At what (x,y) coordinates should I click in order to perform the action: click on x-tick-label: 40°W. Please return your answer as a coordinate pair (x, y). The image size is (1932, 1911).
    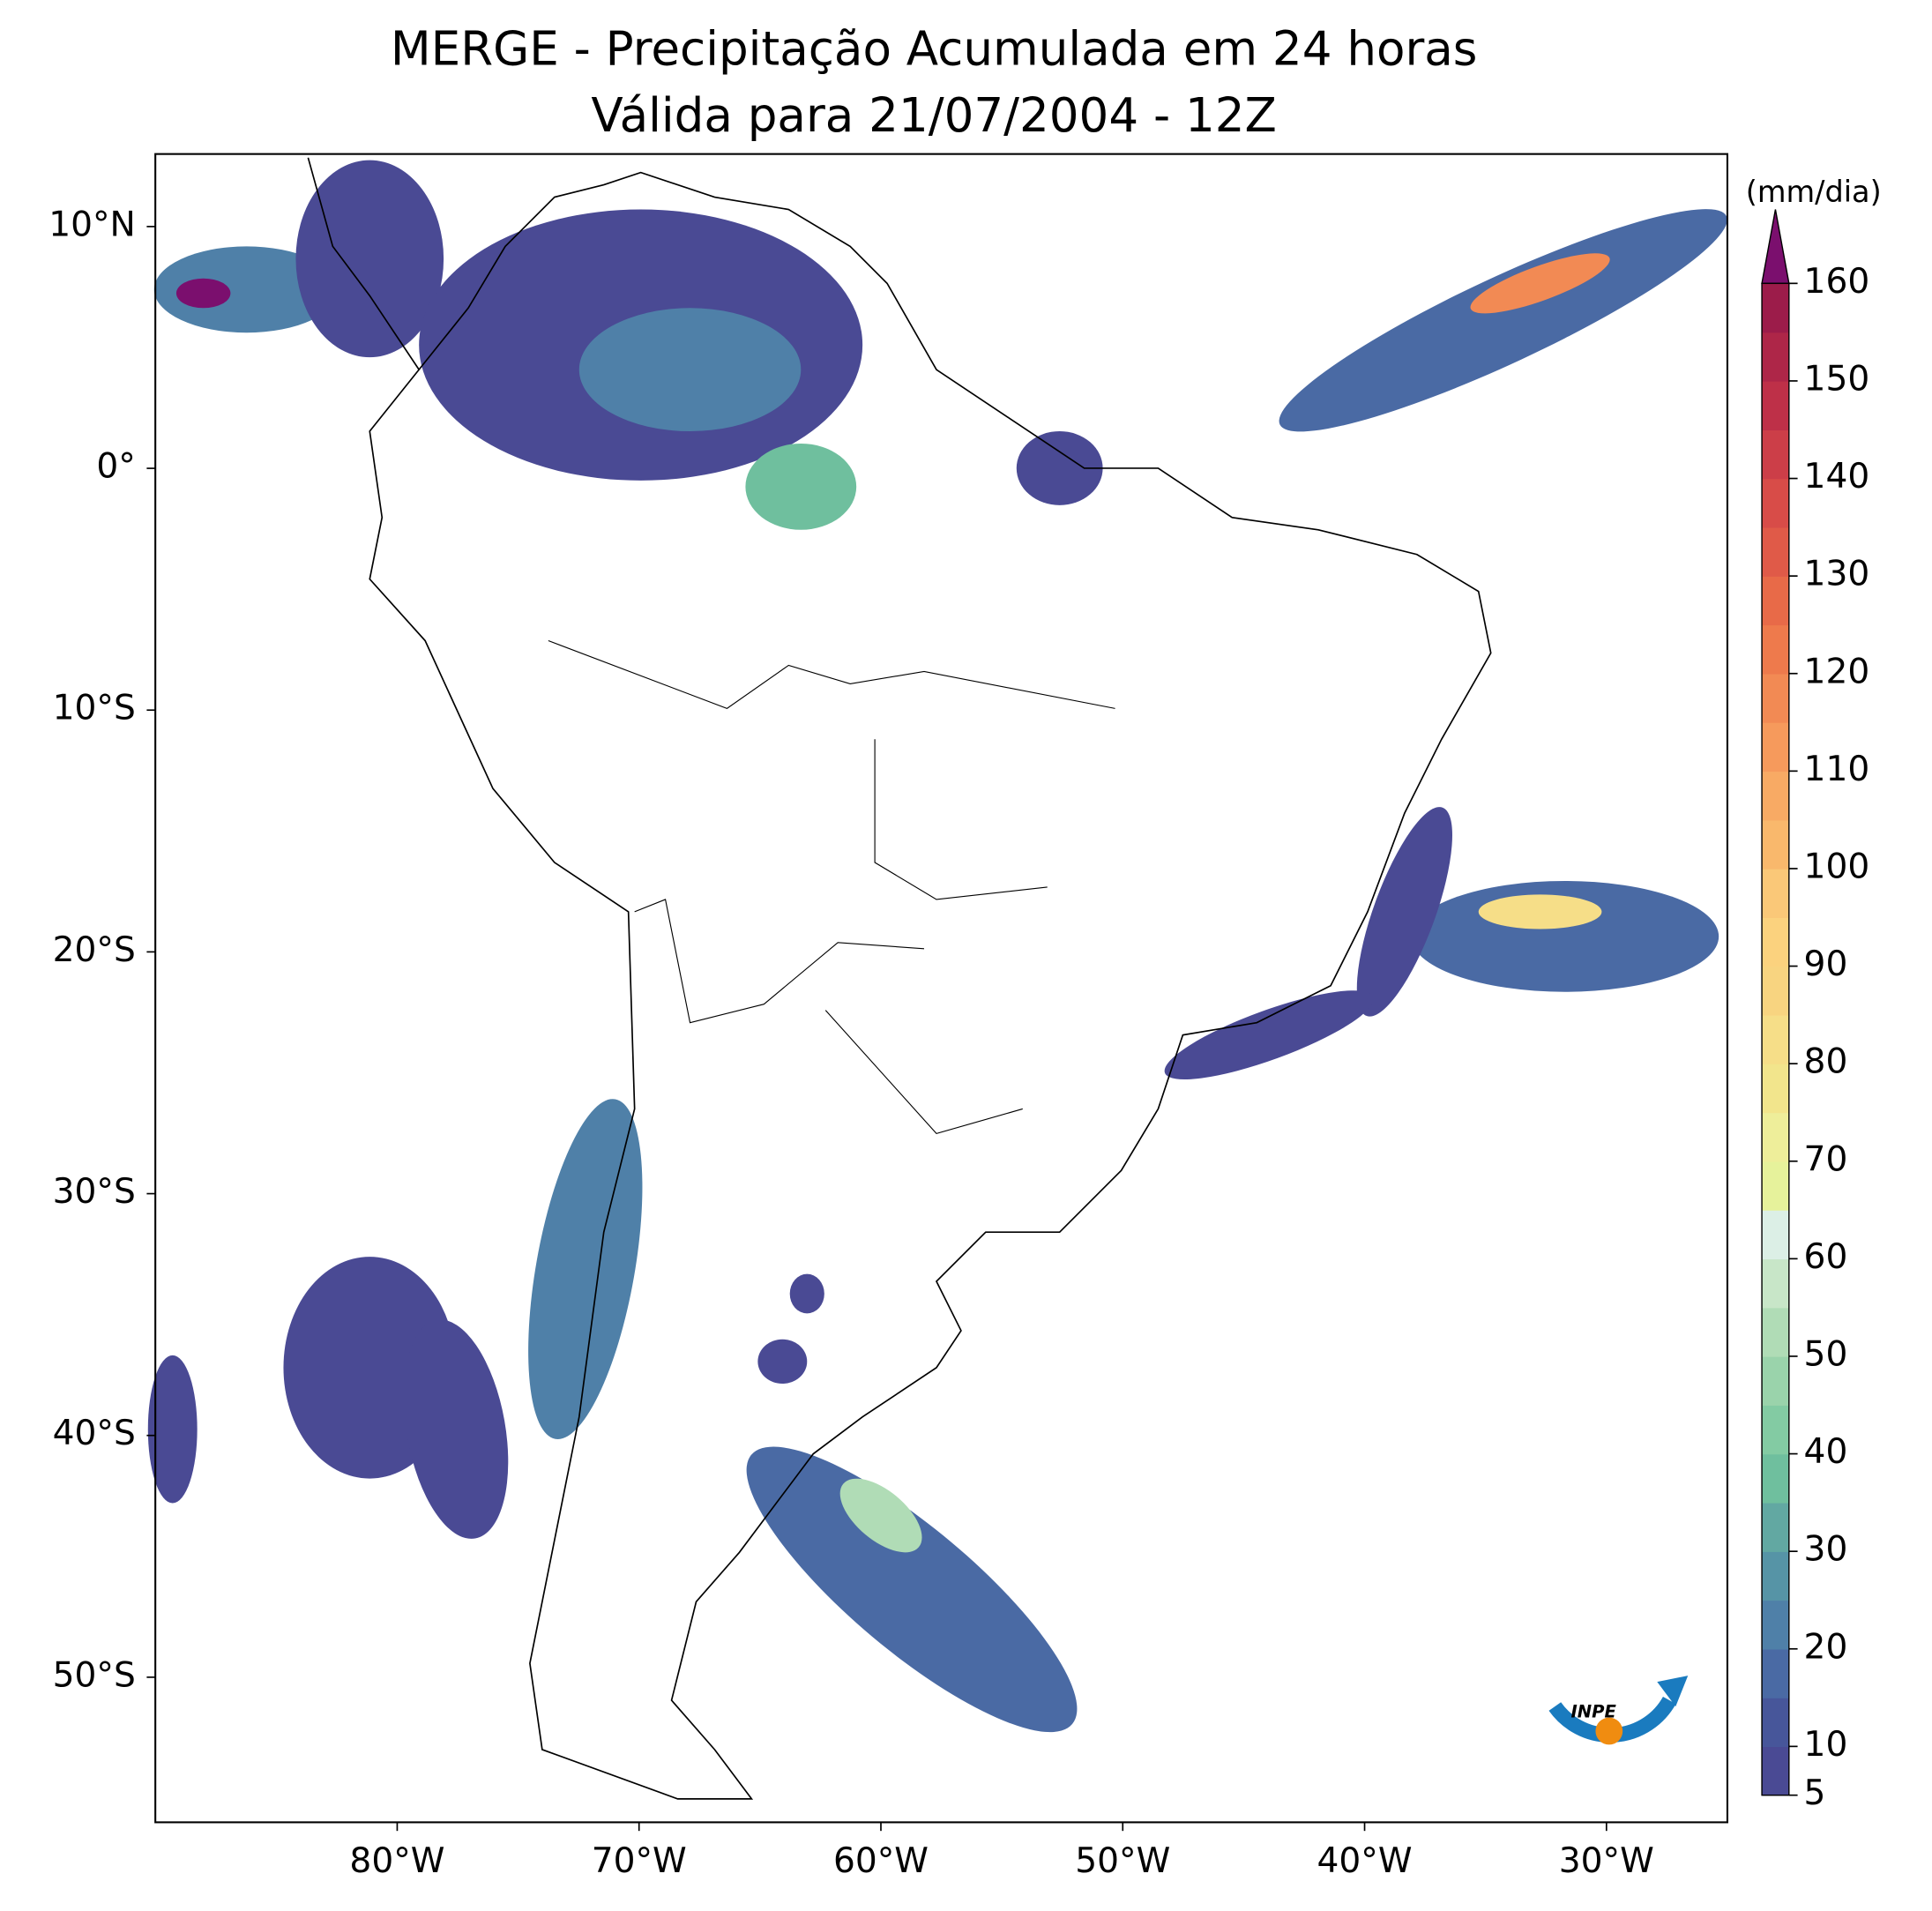
    Looking at the image, I should click on (1365, 1861).